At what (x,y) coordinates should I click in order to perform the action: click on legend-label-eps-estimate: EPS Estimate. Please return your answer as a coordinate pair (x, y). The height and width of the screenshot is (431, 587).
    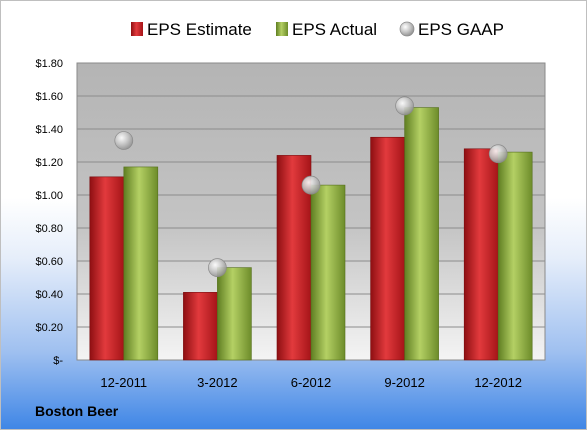
    Looking at the image, I should click on (199, 29).